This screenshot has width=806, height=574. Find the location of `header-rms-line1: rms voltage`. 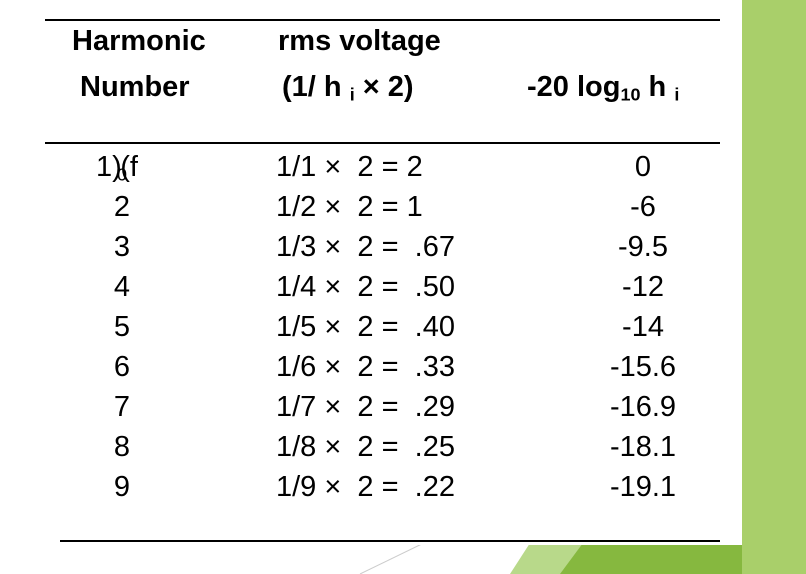

header-rms-line1: rms voltage is located at coordinates (359, 41).